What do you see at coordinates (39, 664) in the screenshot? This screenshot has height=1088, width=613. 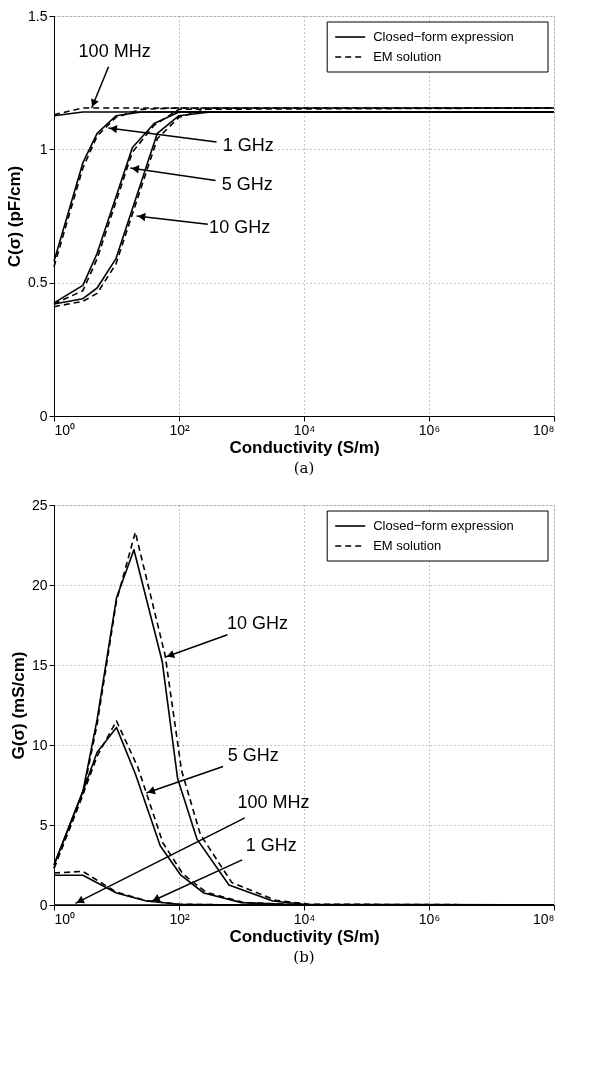 I see `y-tick-label: 15` at bounding box center [39, 664].